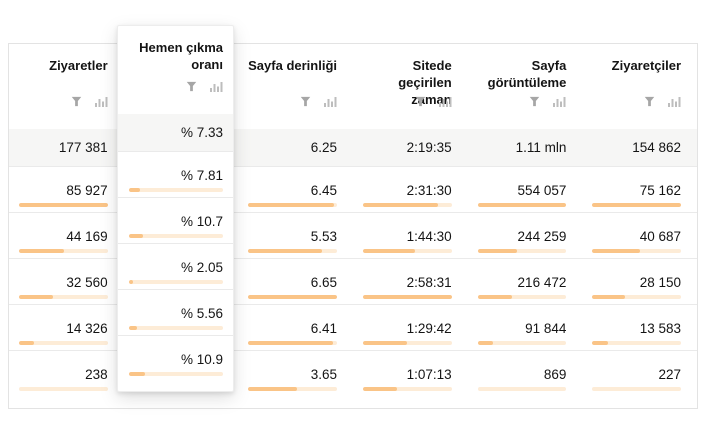  I want to click on cell-depth: 6.45, so click(295, 189).